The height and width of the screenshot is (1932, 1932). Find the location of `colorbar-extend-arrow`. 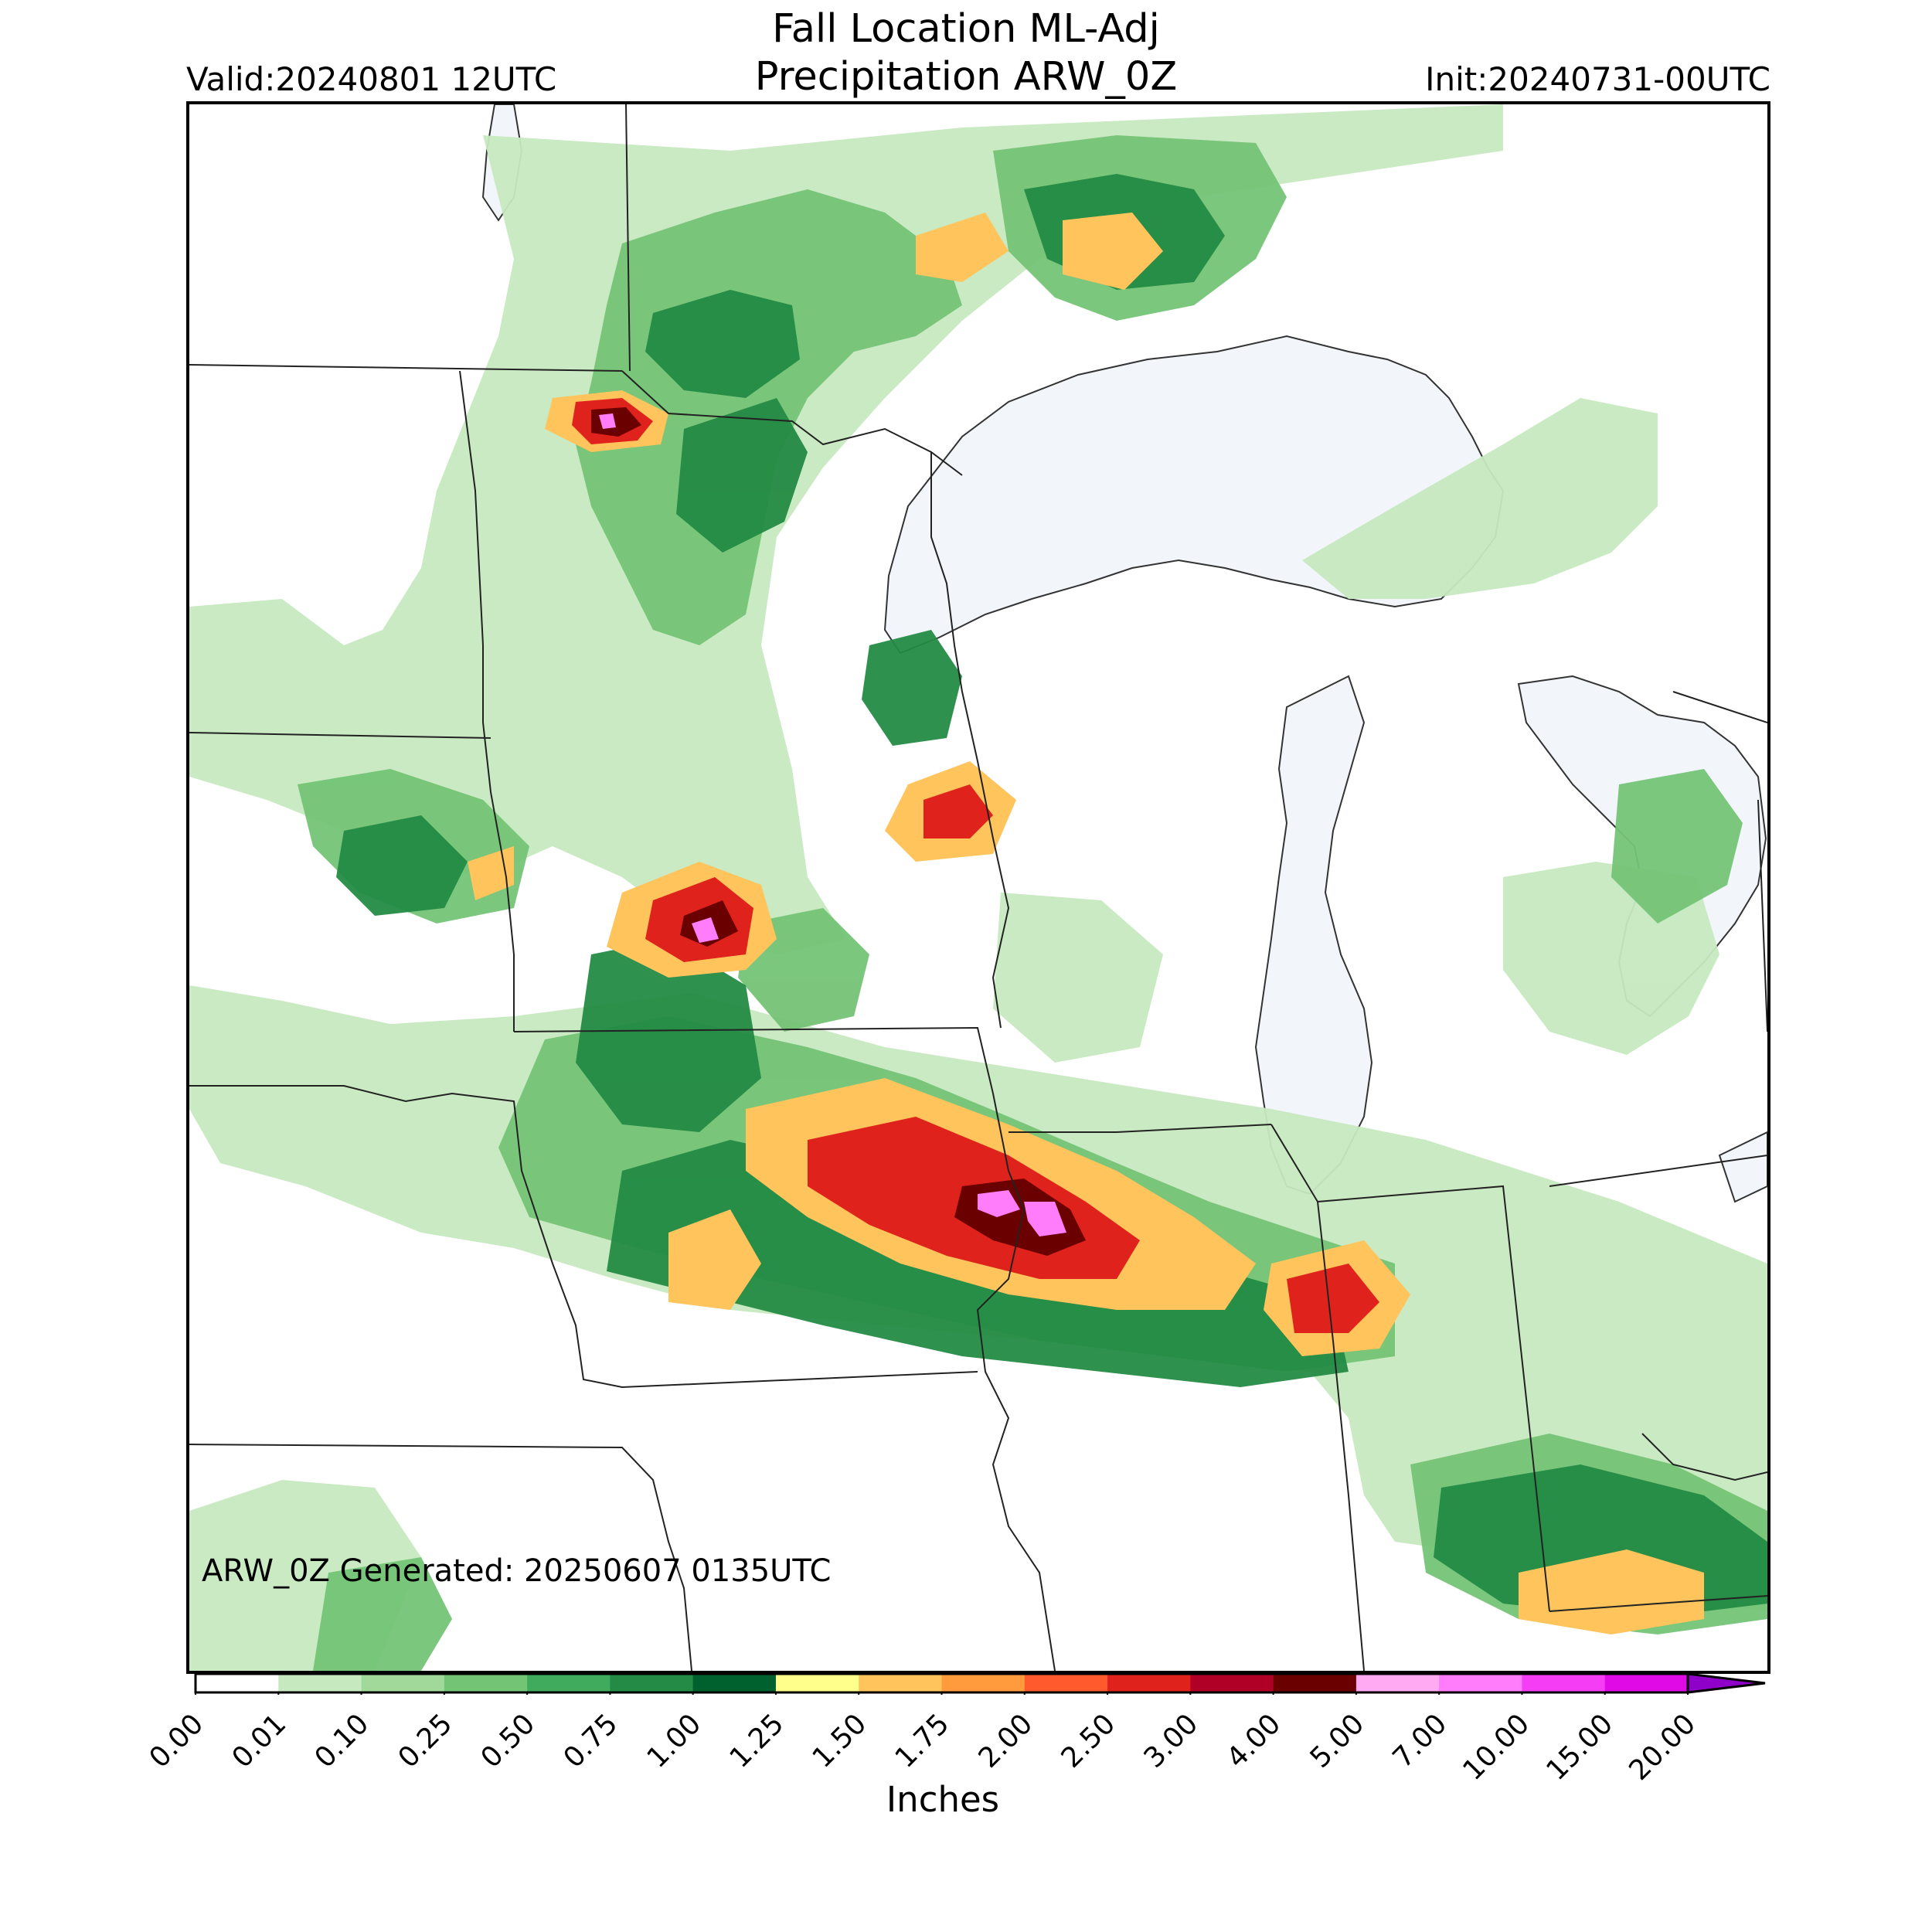

colorbar-extend-arrow is located at coordinates (1726, 1683).